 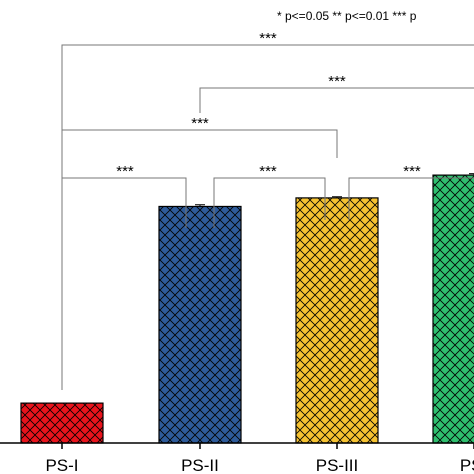 What do you see at coordinates (200, 465) in the screenshot?
I see `x-tick-label: PS-II` at bounding box center [200, 465].